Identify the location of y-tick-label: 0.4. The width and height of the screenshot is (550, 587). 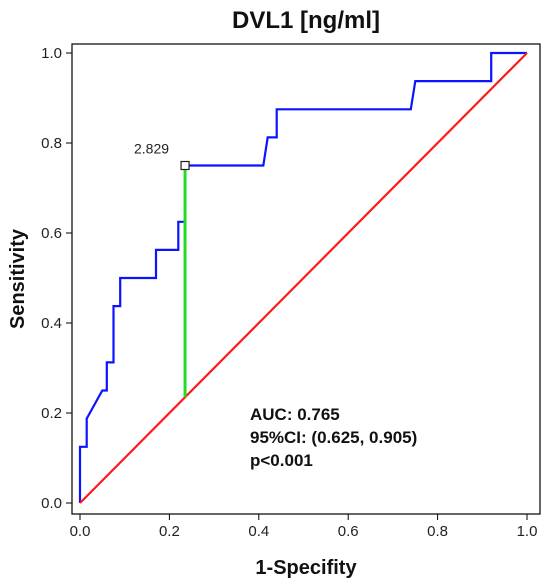
(51, 323).